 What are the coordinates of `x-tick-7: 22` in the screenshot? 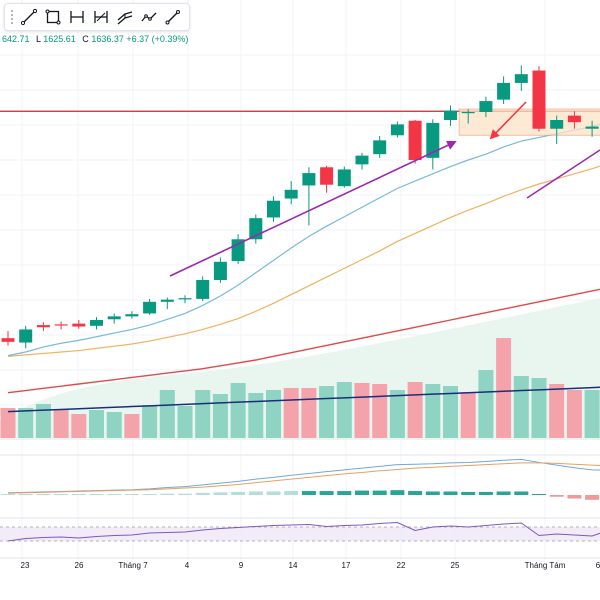 It's located at (401, 565).